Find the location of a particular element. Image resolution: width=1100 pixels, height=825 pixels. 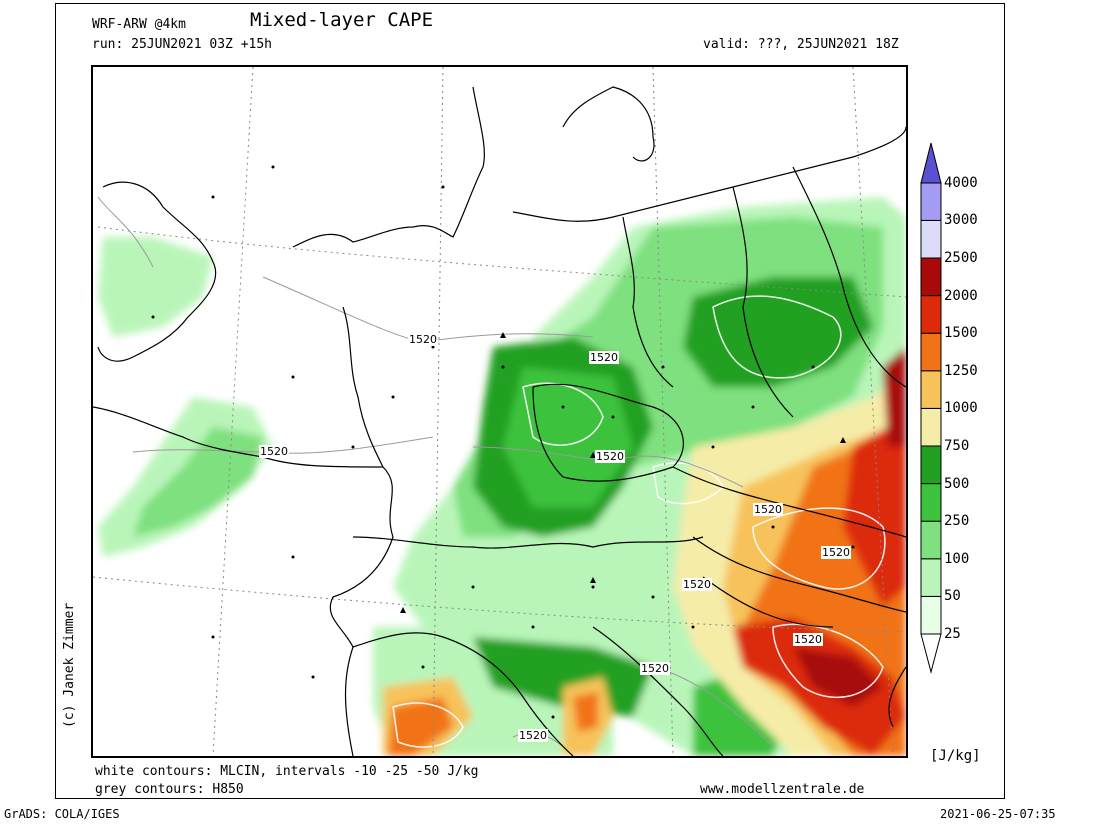

run-label: run: 25JUN2021 03Z +15h is located at coordinates (182, 44).